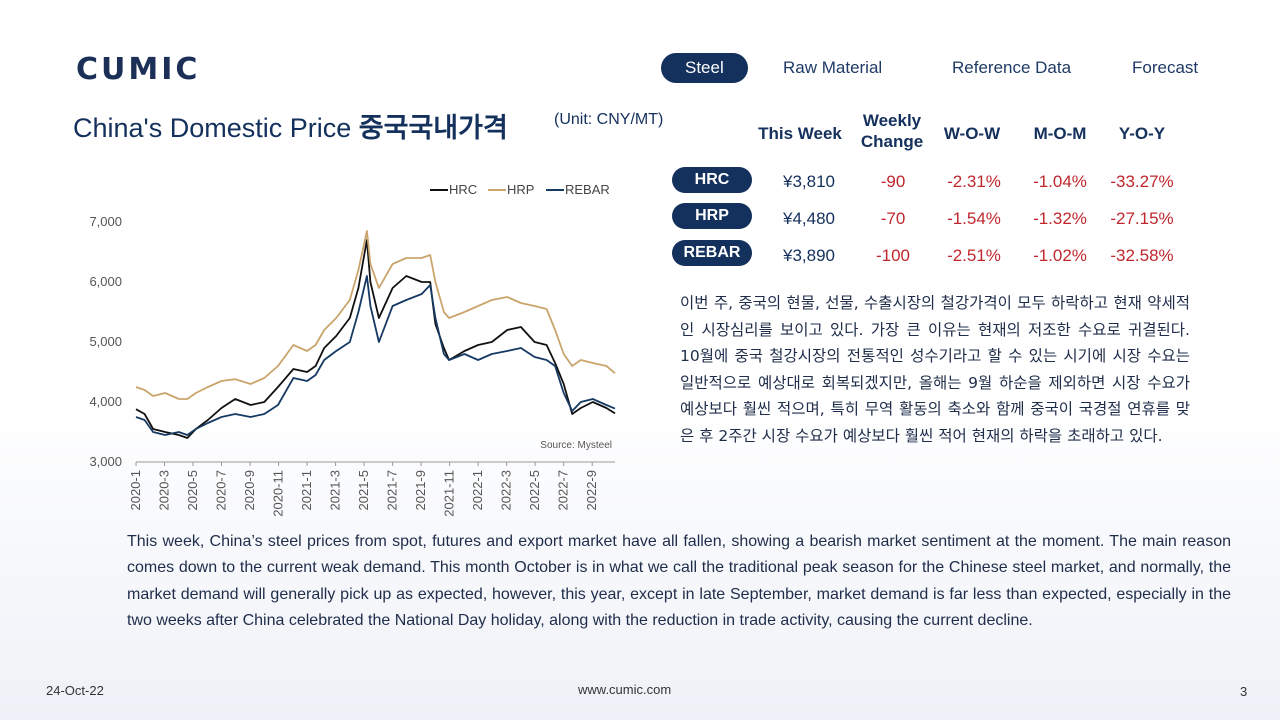 This screenshot has height=720, width=1280. I want to click on chart-source: Source: Mysteel, so click(576, 445).